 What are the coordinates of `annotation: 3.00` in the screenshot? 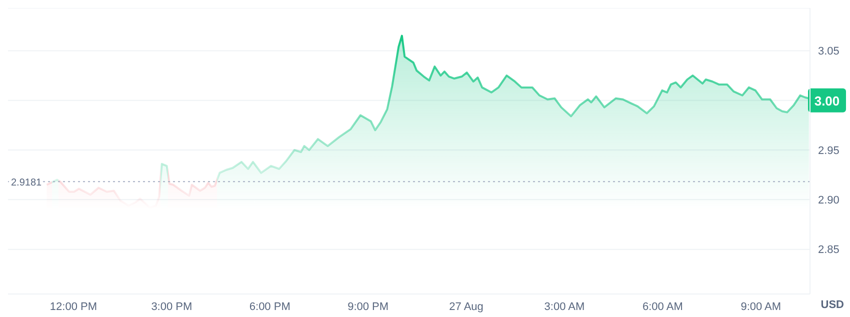 It's located at (827, 100).